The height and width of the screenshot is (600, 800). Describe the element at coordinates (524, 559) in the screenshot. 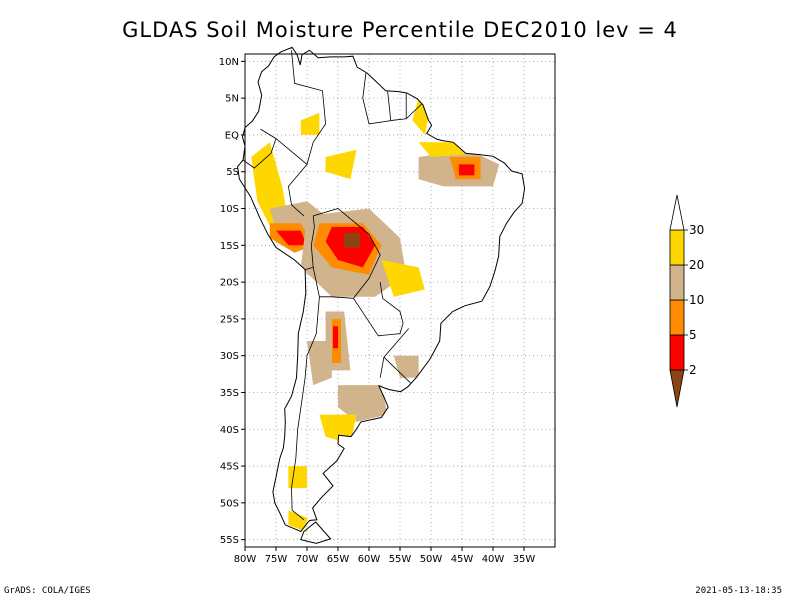

I see `lon-tick-label: 35W` at that location.